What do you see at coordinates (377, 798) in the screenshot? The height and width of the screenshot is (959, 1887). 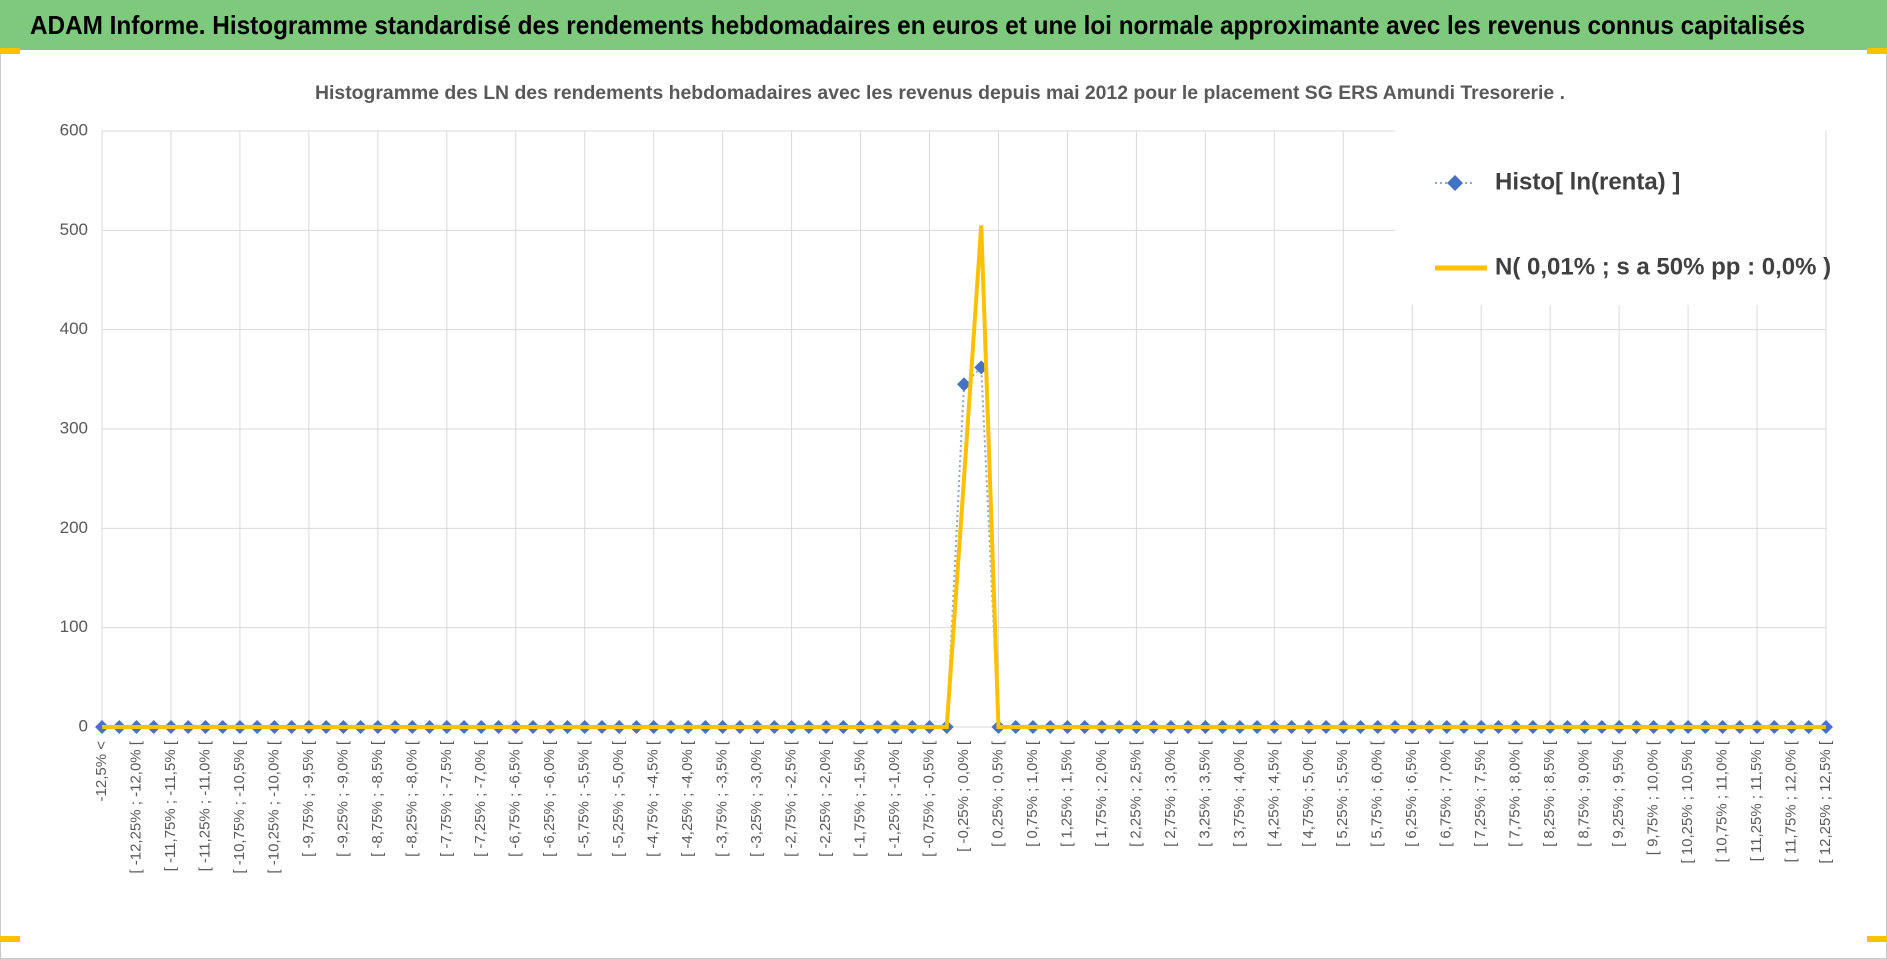 I see `x-tick-label: [ -8,75% ; -8,5% [` at bounding box center [377, 798].